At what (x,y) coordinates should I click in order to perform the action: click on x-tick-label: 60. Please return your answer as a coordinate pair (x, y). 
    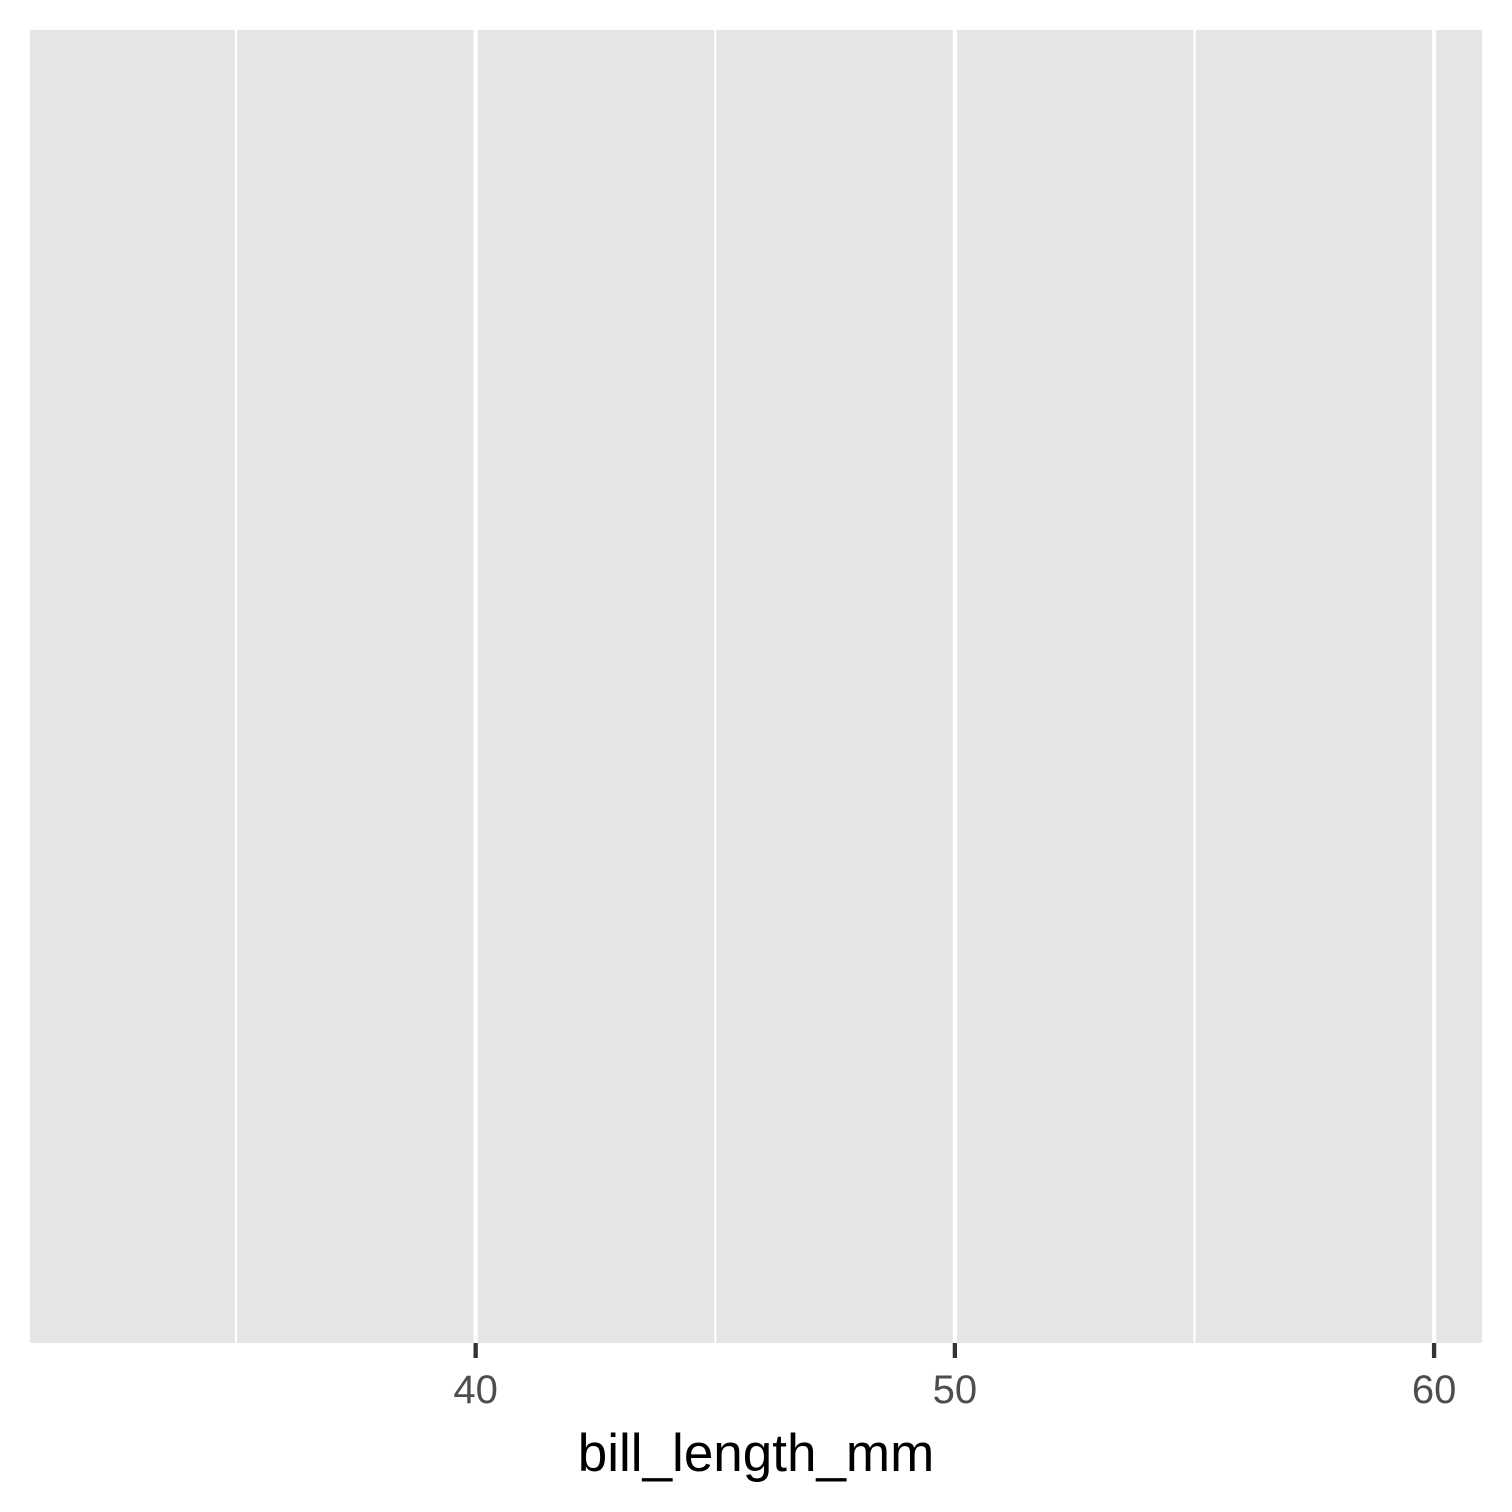
    Looking at the image, I should click on (1434, 1390).